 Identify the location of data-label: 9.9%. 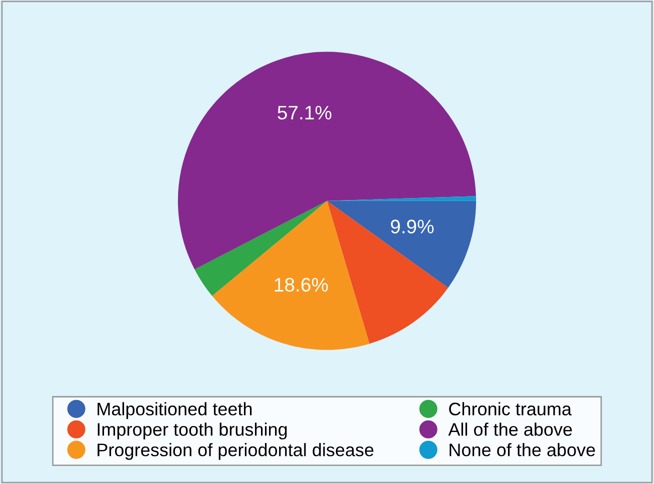
(412, 227).